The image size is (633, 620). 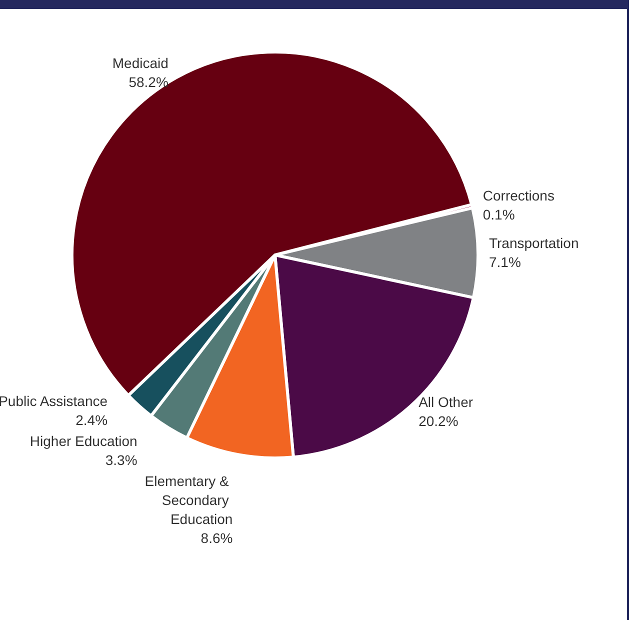 What do you see at coordinates (148, 82) in the screenshot?
I see `data-label: 58.2%` at bounding box center [148, 82].